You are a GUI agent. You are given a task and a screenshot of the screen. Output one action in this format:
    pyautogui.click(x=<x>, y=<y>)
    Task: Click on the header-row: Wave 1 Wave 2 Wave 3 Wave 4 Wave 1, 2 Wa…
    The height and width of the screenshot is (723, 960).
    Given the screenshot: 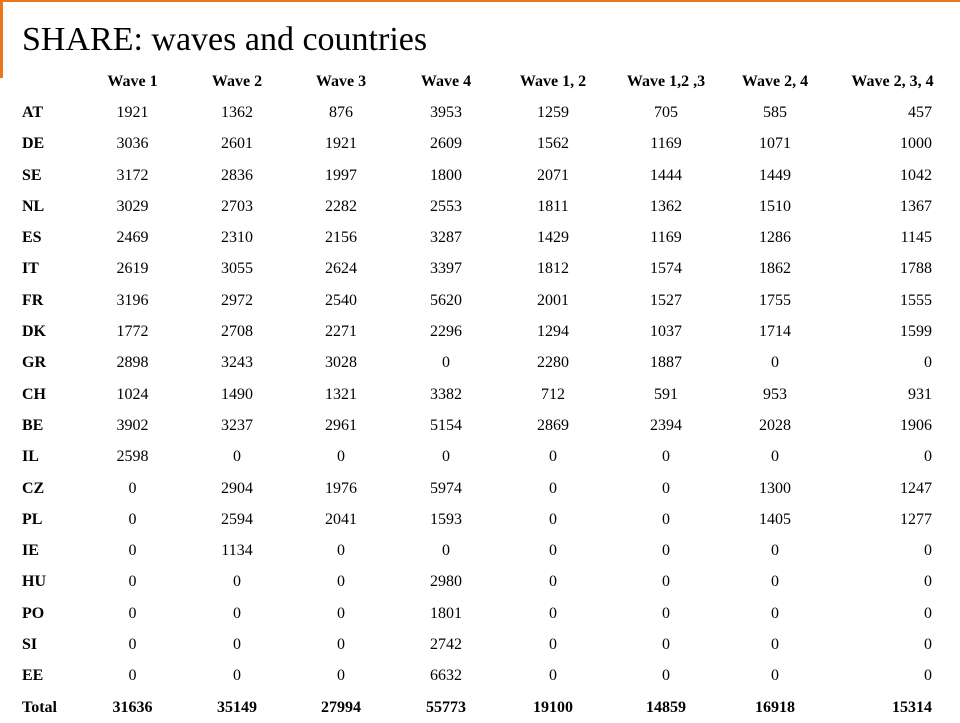 What is the action you would take?
    pyautogui.click(x=484, y=81)
    